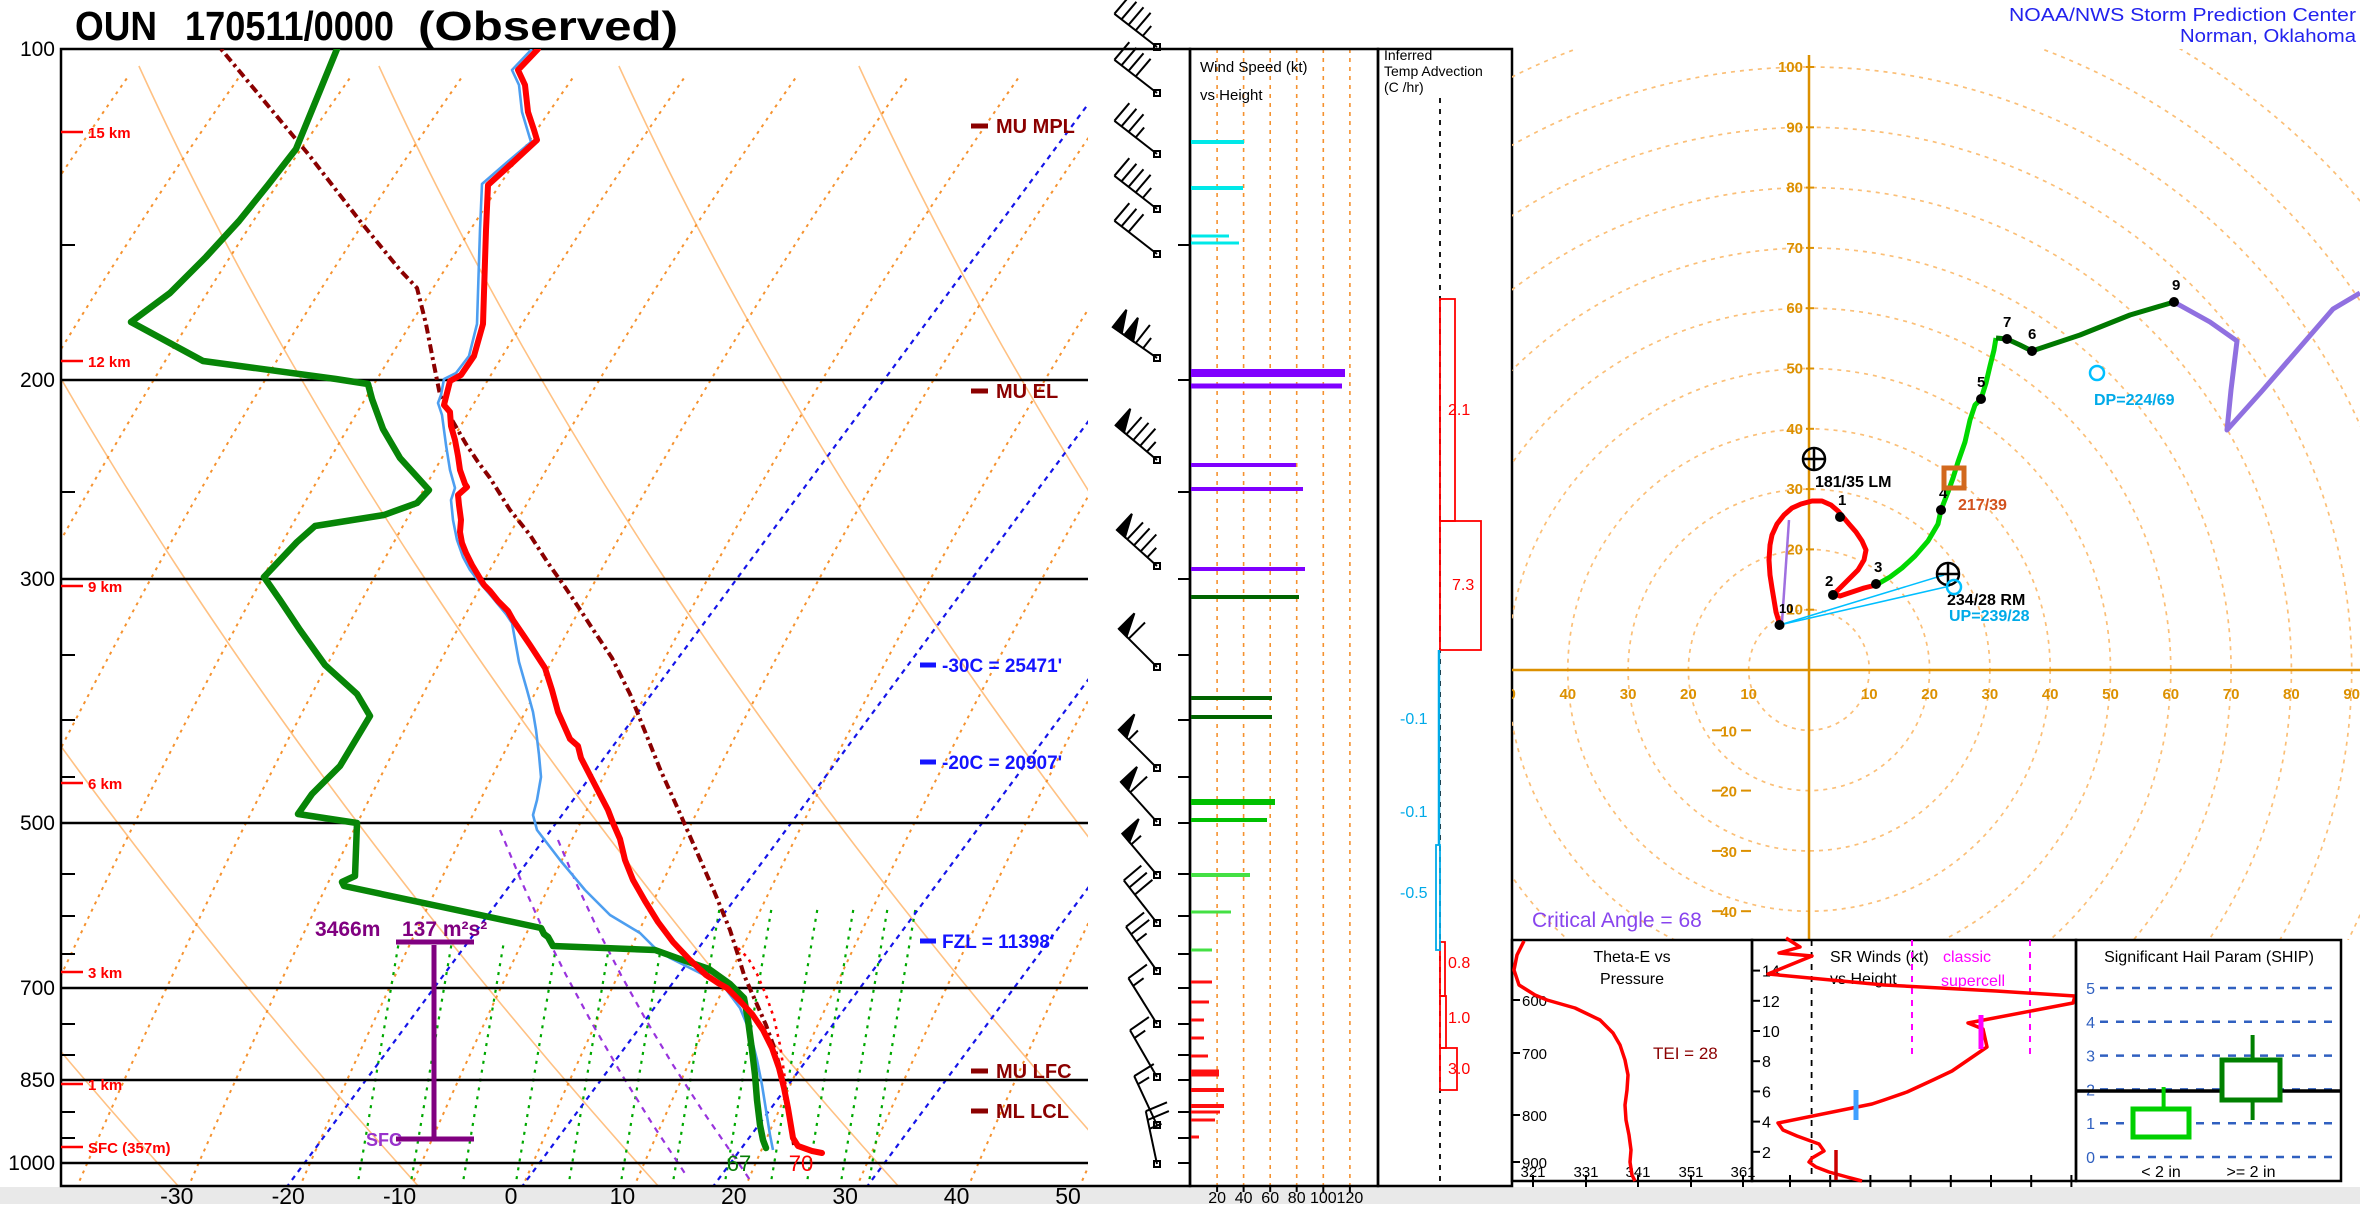 The width and height of the screenshot is (2360, 1209). Describe the element at coordinates (105, 784) in the screenshot. I see `svg-text: 6 km` at that location.